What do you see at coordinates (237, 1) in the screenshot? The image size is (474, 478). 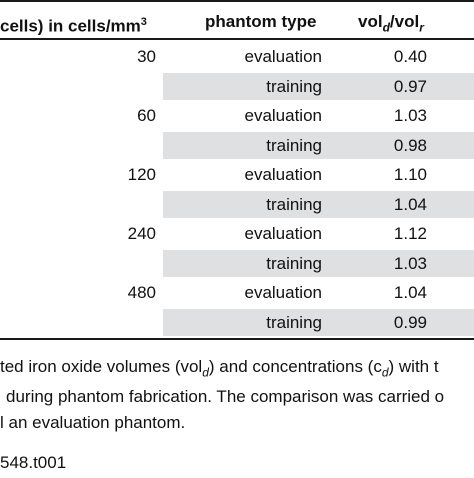 I see `top-rule` at bounding box center [237, 1].